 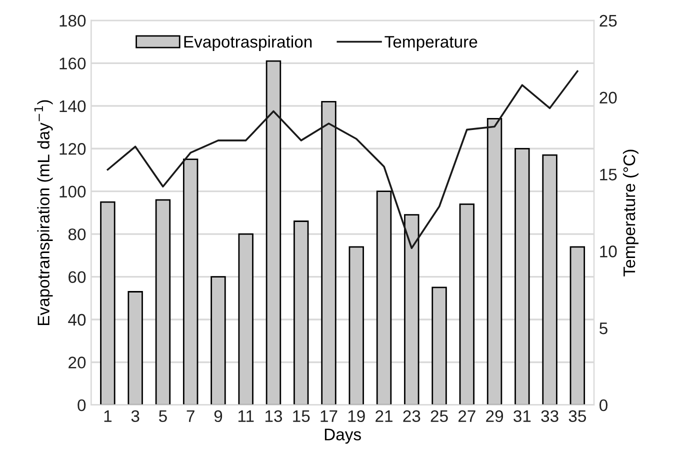 What do you see at coordinates (301, 416) in the screenshot?
I see `x-tick-label: 15` at bounding box center [301, 416].